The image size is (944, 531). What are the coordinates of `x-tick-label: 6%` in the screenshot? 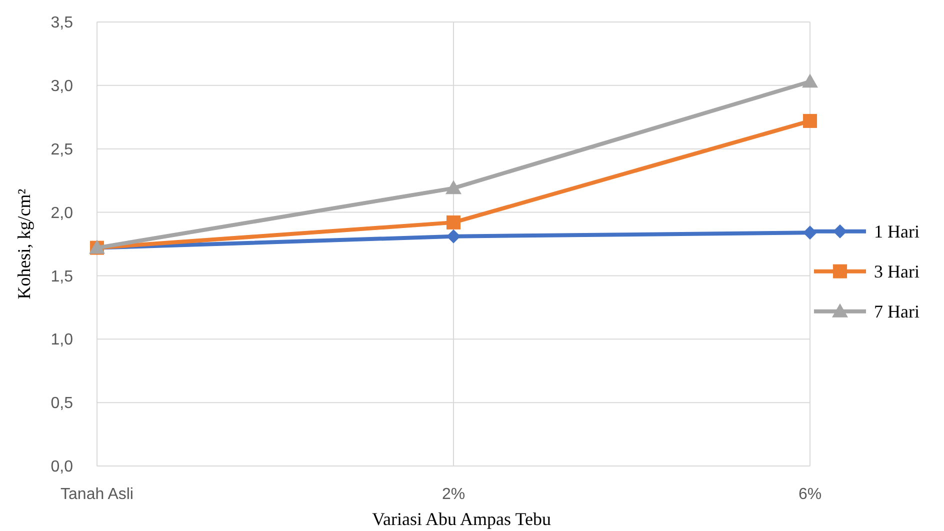 It's located at (810, 494).